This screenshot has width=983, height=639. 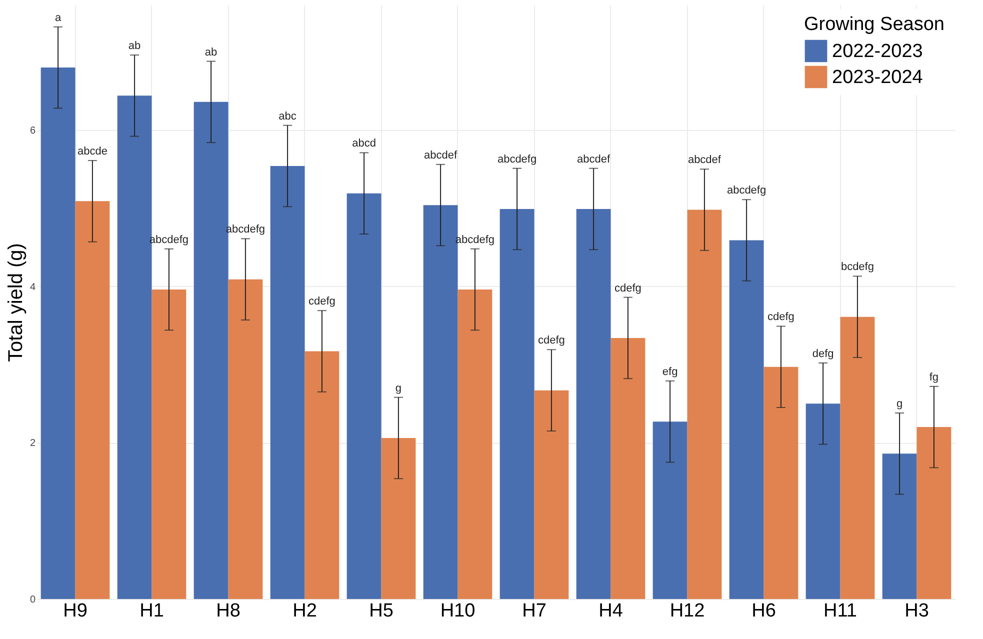 What do you see at coordinates (381, 611) in the screenshot?
I see `x-tick-label: H5` at bounding box center [381, 611].